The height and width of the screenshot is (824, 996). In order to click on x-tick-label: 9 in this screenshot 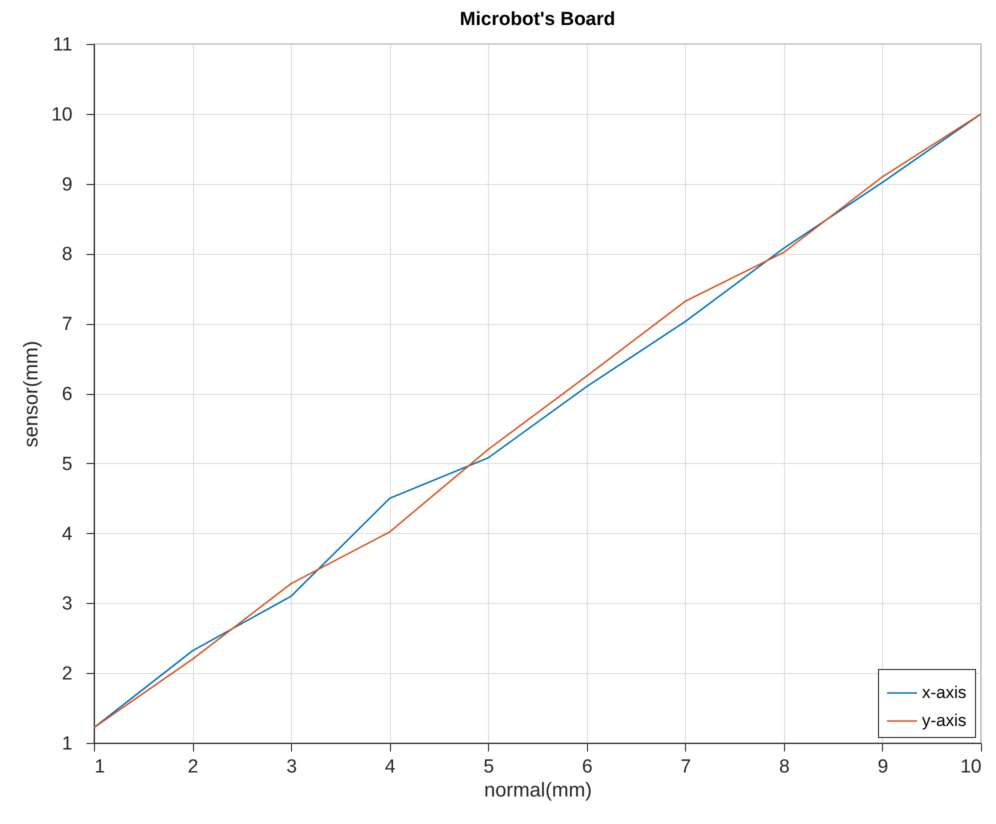, I will do `click(883, 767)`.